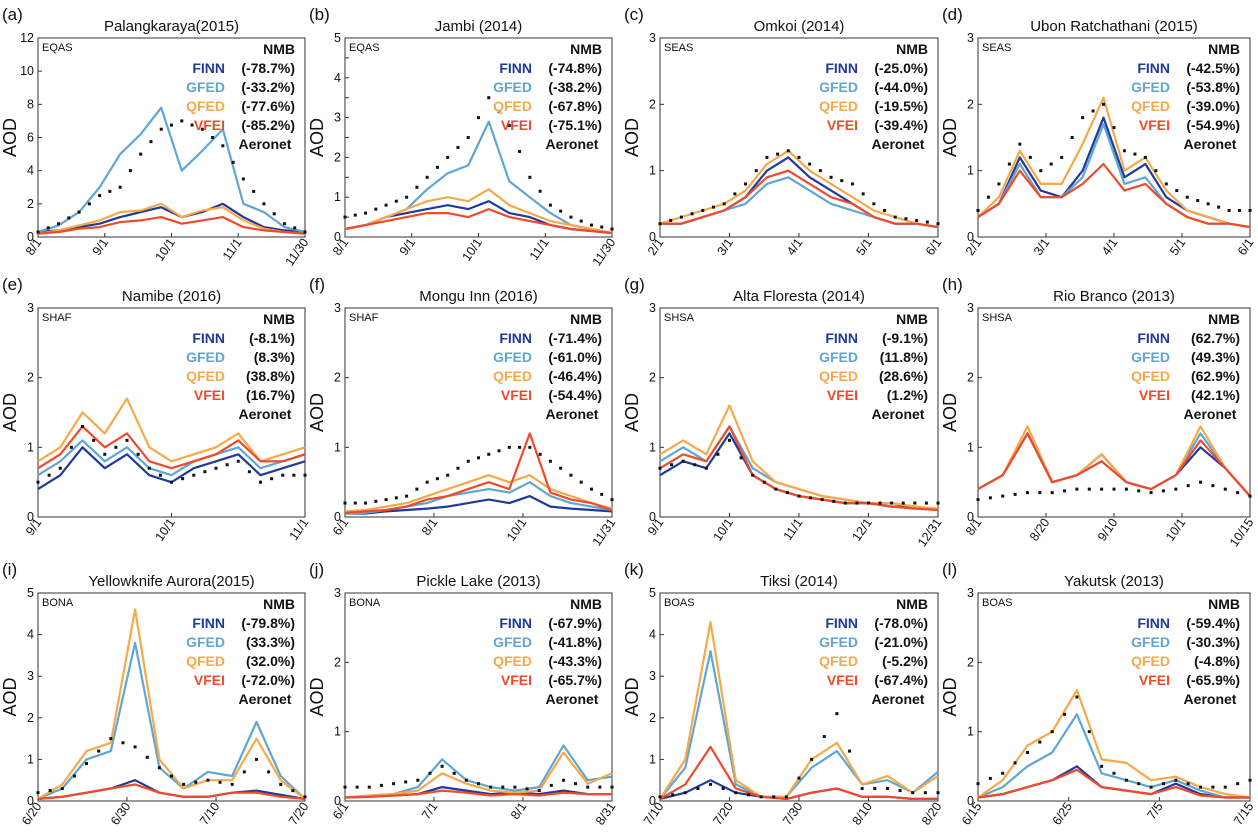  What do you see at coordinates (512, 376) in the screenshot?
I see `panel-f-legend-label-qfed: QFED` at bounding box center [512, 376].